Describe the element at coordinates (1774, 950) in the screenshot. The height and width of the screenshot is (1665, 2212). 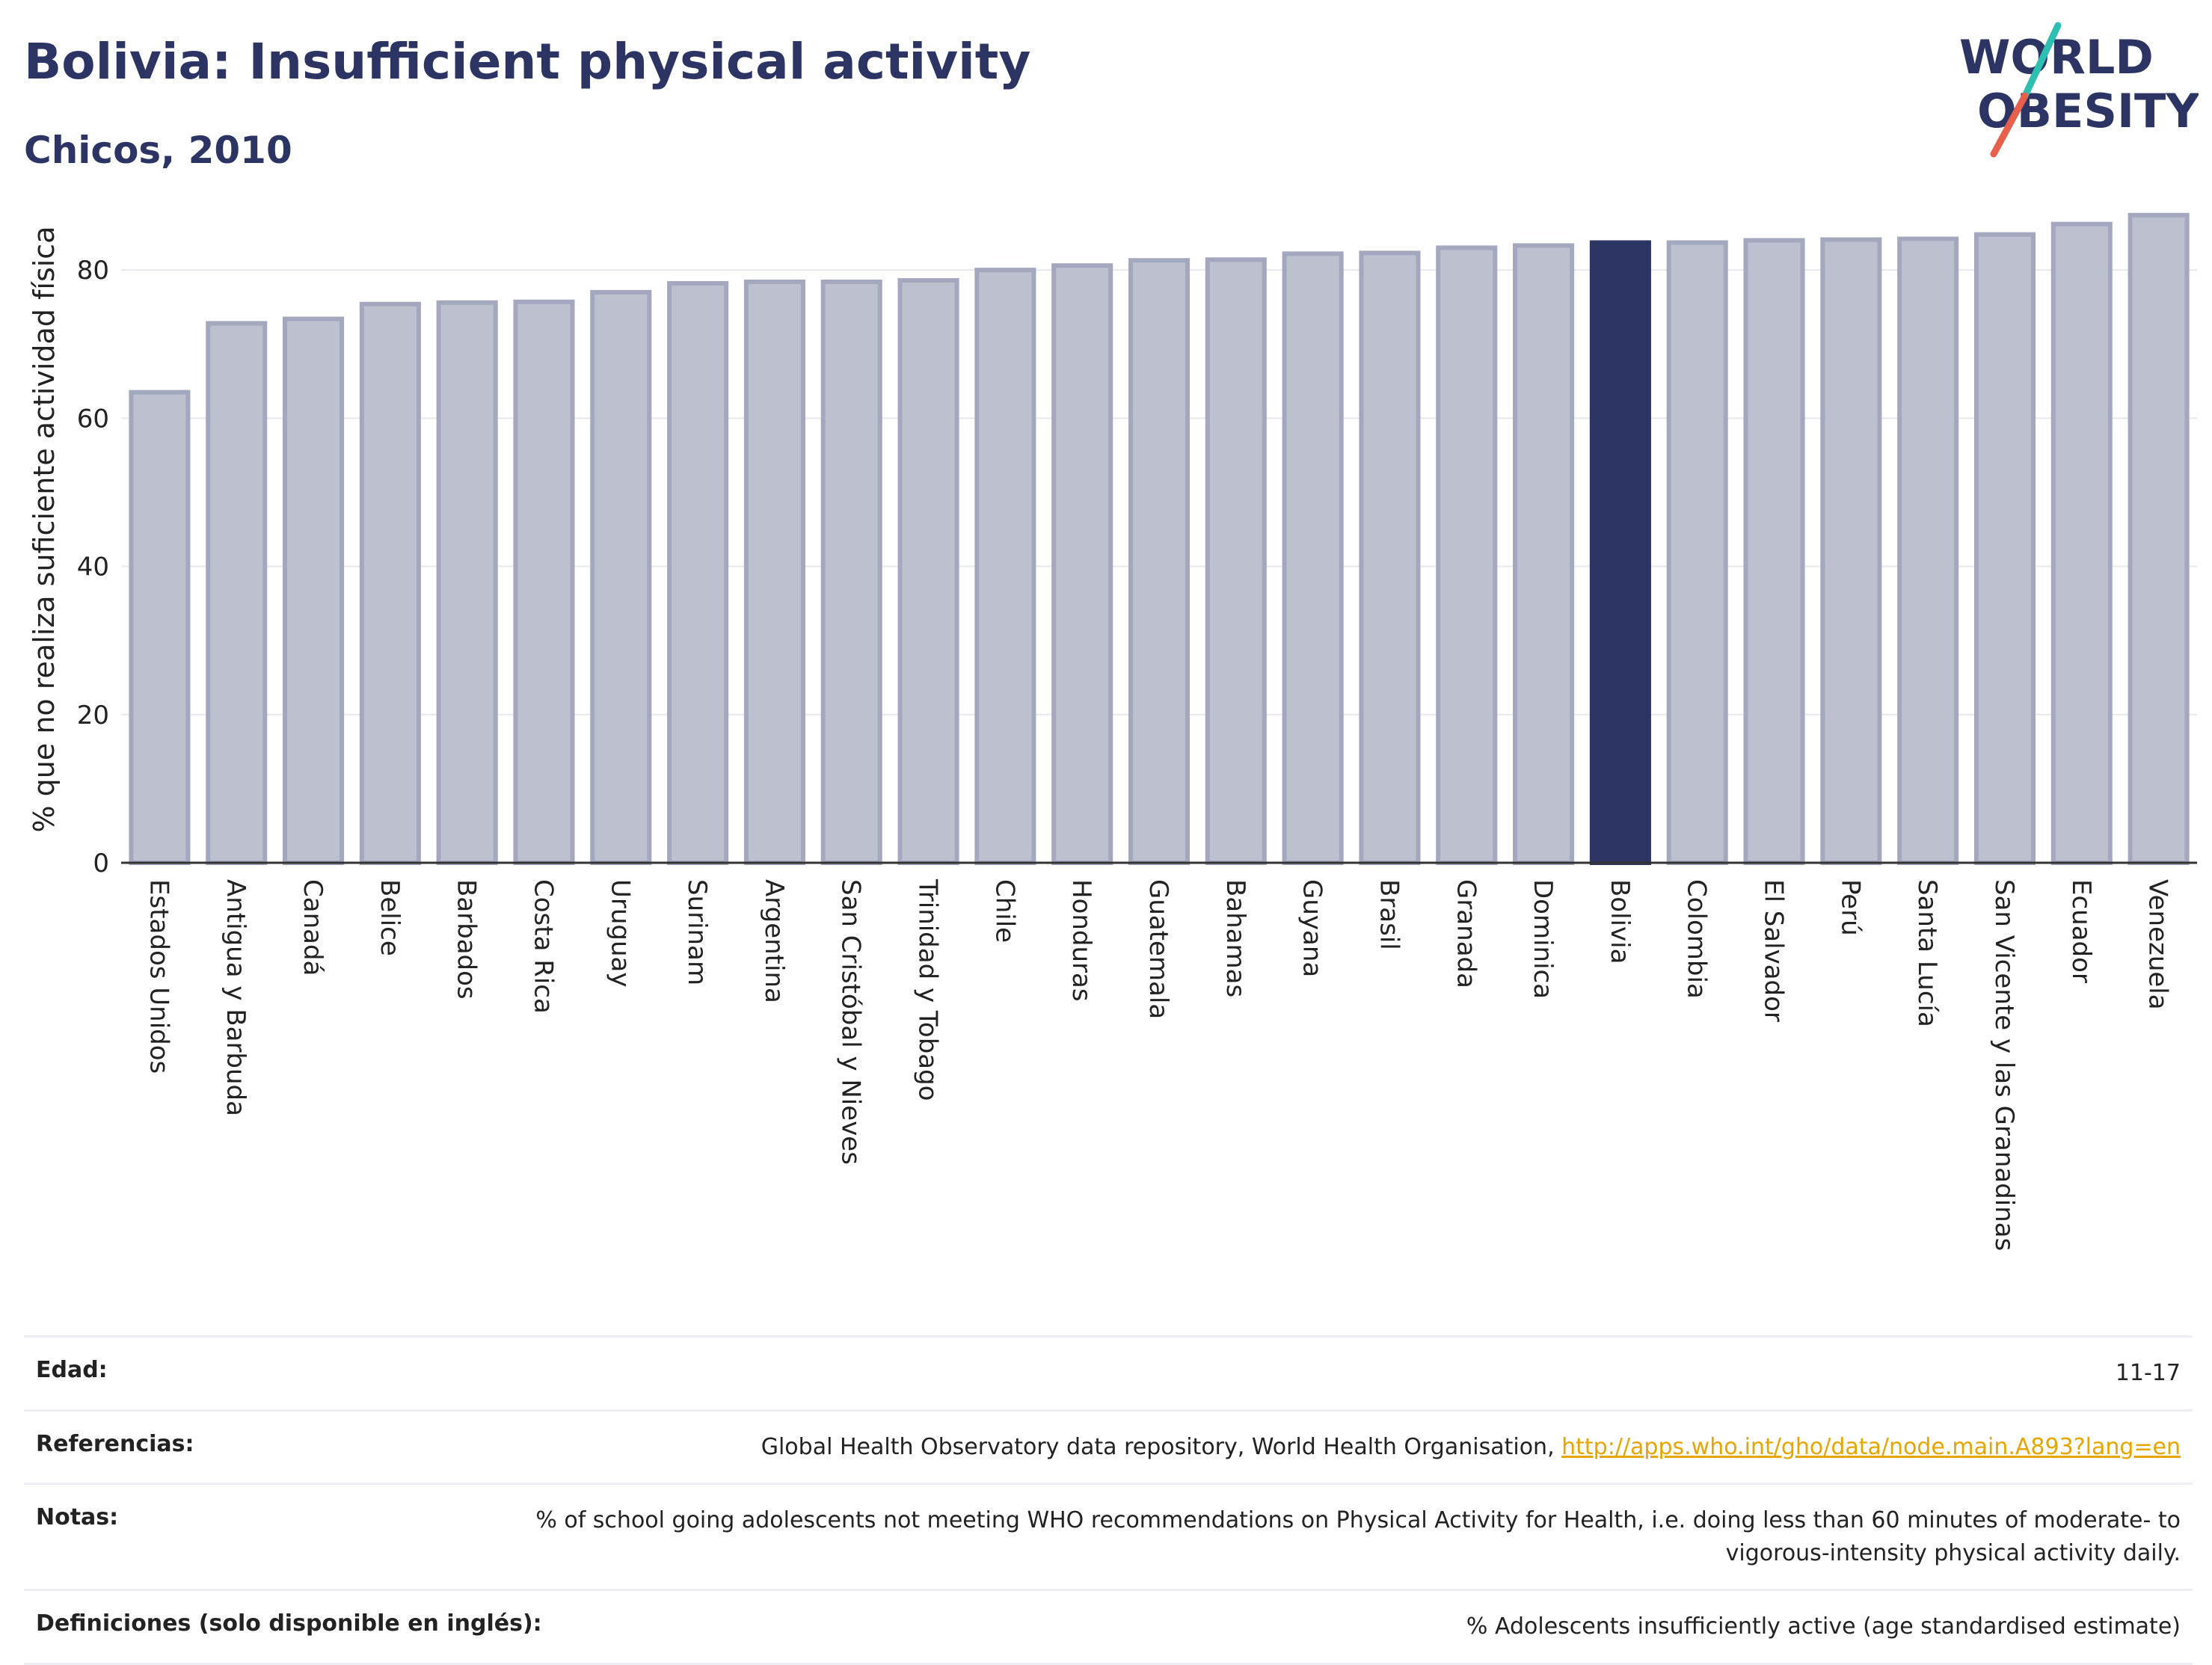
I see `x-tick-label: El Salvador` at that location.